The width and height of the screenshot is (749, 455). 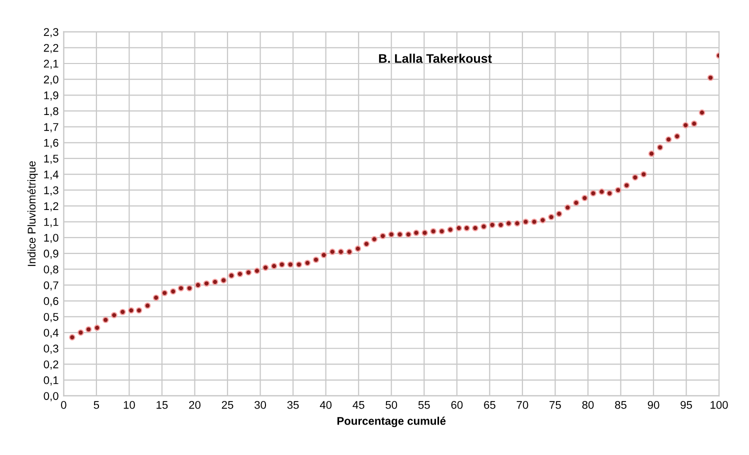 I want to click on y-tick-label: 1,0, so click(x=51, y=239).